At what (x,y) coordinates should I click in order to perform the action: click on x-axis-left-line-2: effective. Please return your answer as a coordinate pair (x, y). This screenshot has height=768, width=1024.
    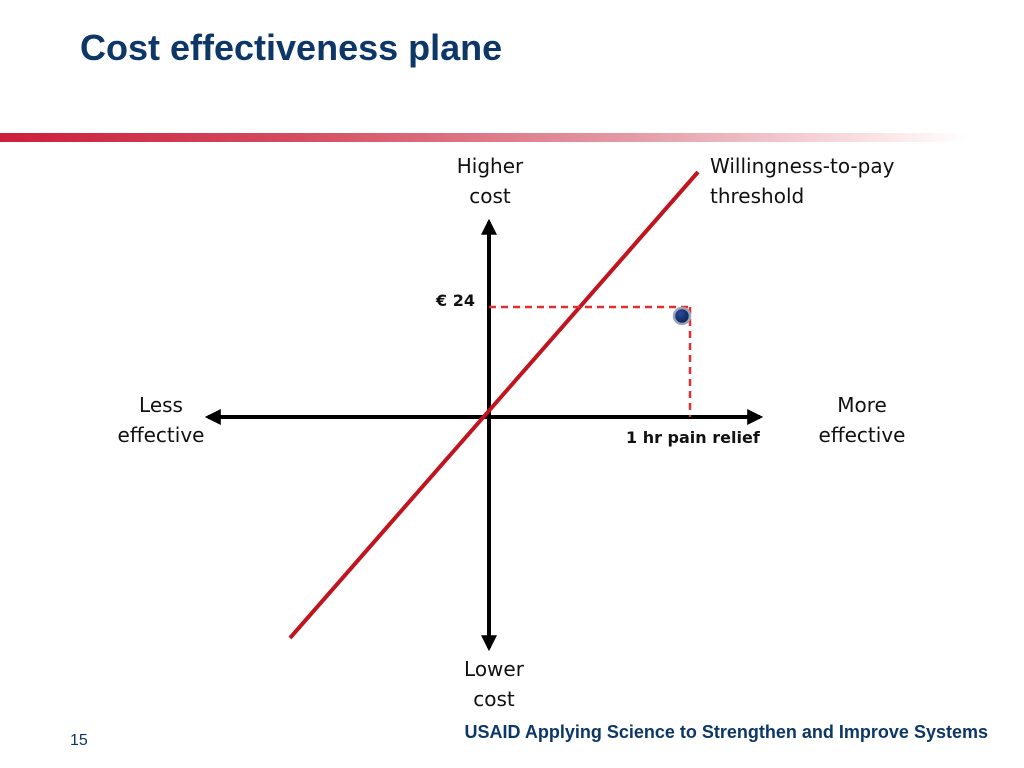
    Looking at the image, I should click on (161, 435).